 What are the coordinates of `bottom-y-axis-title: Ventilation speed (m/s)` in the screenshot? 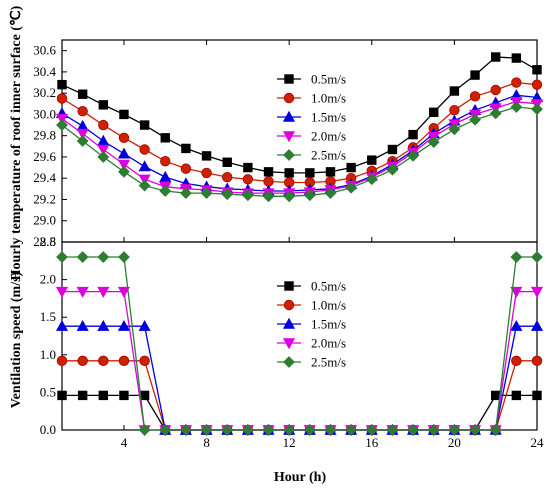 It's located at (16, 339).